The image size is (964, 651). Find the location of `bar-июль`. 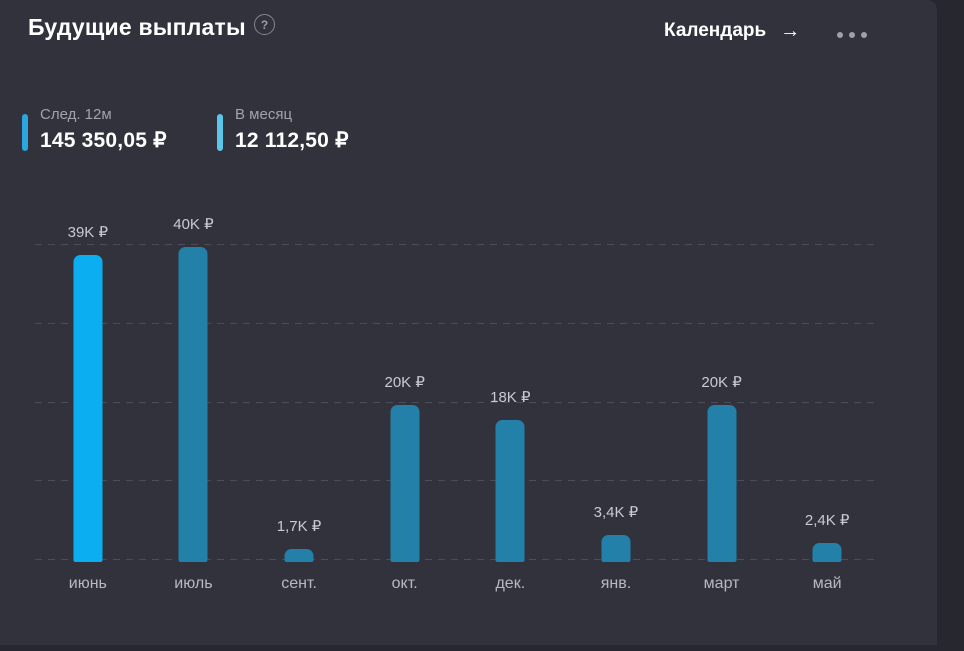

bar-июль is located at coordinates (193, 404).